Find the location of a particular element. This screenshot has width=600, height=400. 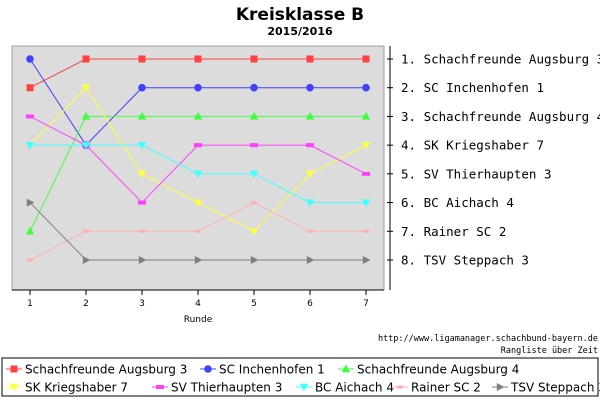

legend-label: Schachfreunde Augsburg 3 is located at coordinates (106, 369).